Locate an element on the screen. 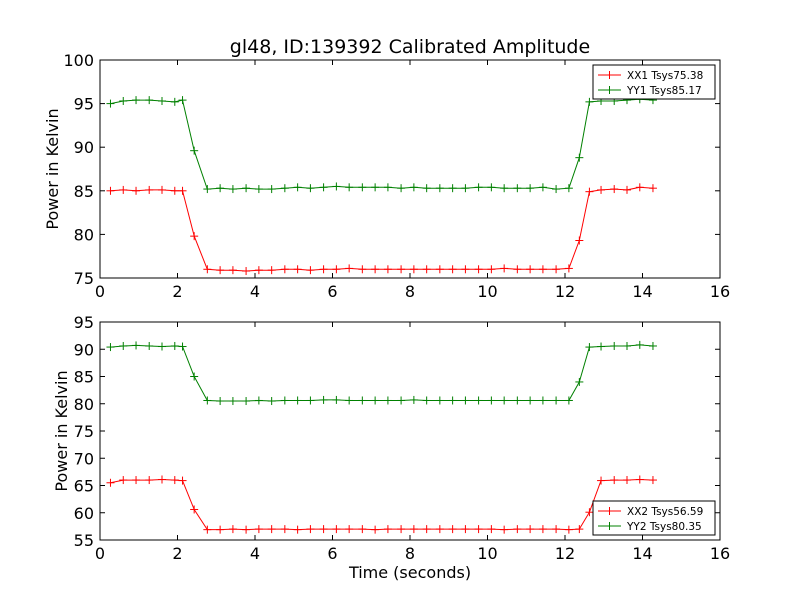 Image resolution: width=800 pixels, height=604 pixels. x-tick-label: 12 is located at coordinates (565, 291).